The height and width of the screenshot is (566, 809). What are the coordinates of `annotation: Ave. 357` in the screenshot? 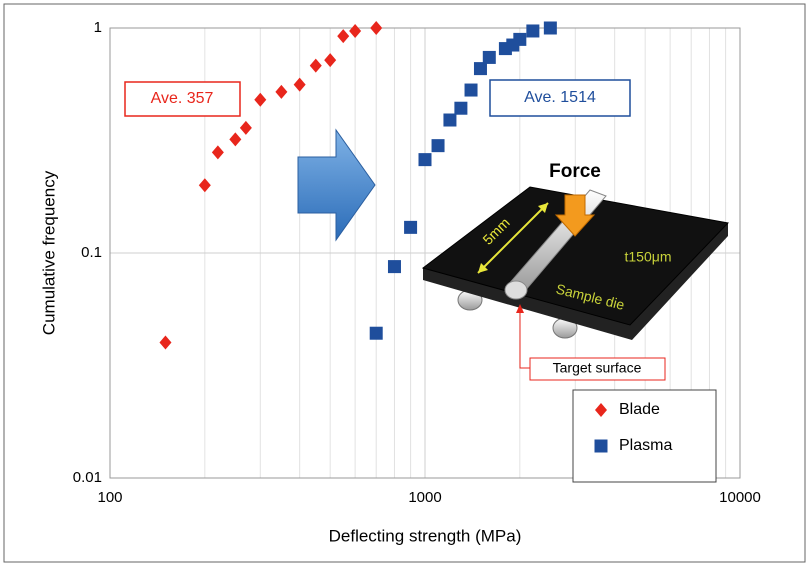 It's located at (182, 98).